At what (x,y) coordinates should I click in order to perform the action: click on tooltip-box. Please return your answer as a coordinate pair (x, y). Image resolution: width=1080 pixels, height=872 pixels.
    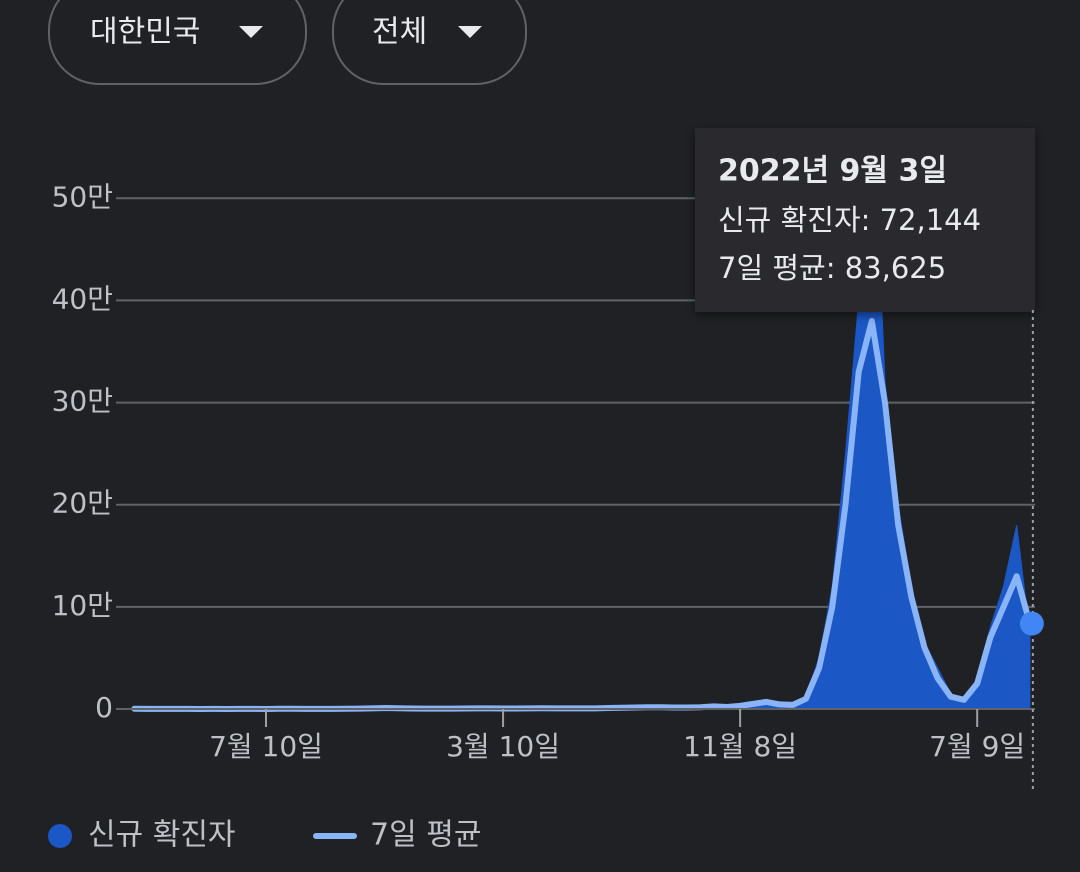
    Looking at the image, I should click on (865, 220).